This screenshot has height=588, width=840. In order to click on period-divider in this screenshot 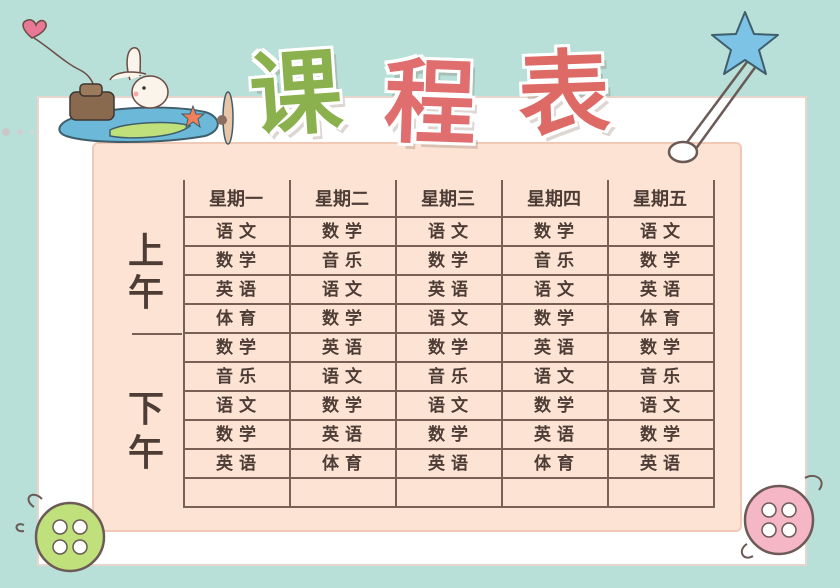, I will do `click(157, 334)`.